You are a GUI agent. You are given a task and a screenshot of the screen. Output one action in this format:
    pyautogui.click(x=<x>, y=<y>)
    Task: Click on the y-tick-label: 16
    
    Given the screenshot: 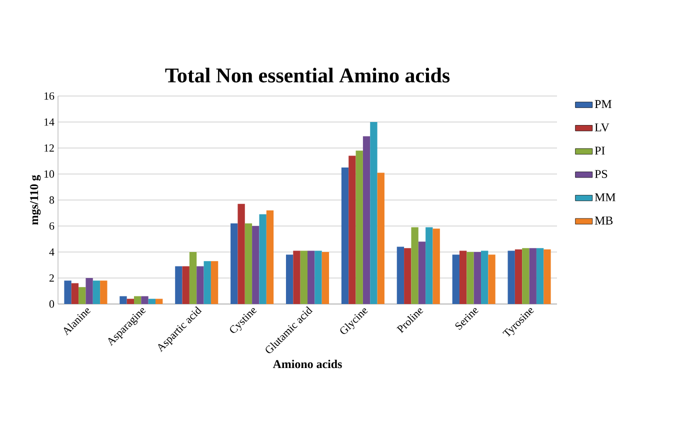 What is the action you would take?
    pyautogui.click(x=49, y=96)
    